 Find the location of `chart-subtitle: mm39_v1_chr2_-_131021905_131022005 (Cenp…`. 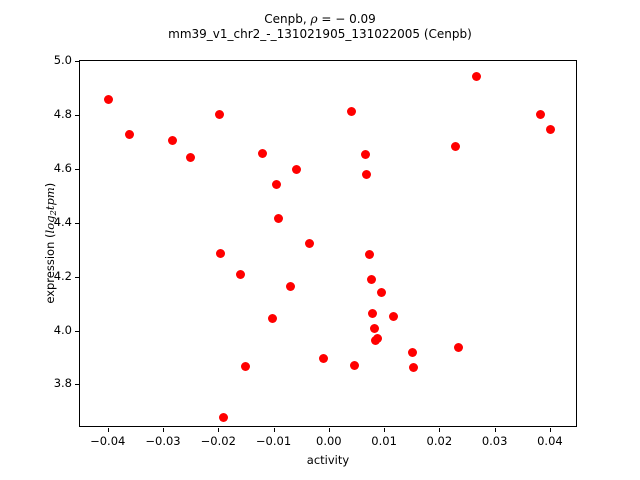

chart-subtitle: mm39_v1_chr2_-_131021905_131022005 (Cenp… is located at coordinates (320, 34).